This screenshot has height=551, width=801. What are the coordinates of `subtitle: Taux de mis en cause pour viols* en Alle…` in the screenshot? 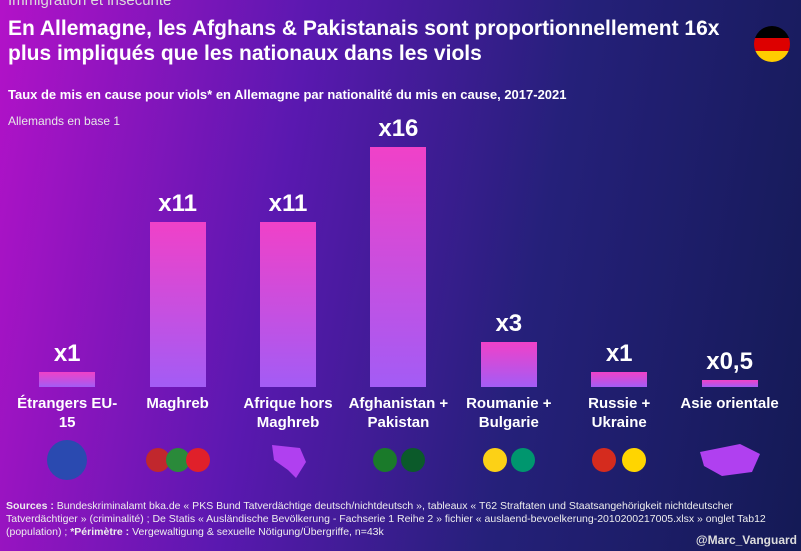 It's located at (287, 94).